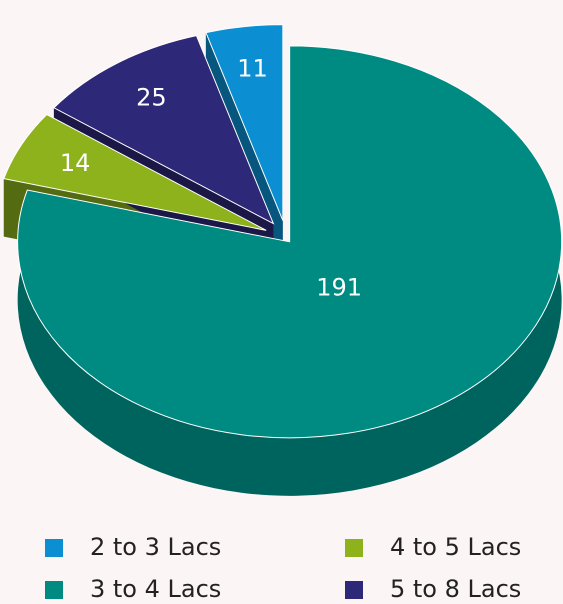 This screenshot has width=563, height=604. Describe the element at coordinates (339, 288) in the screenshot. I see `data-label: 191` at that location.